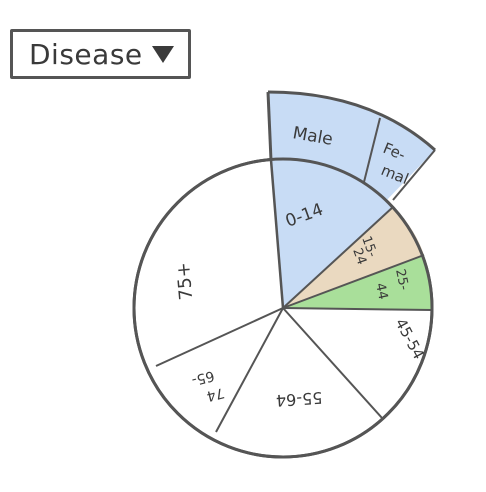 This screenshot has width=486, height=492. What do you see at coordinates (86, 54) in the screenshot?
I see `dropdown-label: Disease` at bounding box center [86, 54].